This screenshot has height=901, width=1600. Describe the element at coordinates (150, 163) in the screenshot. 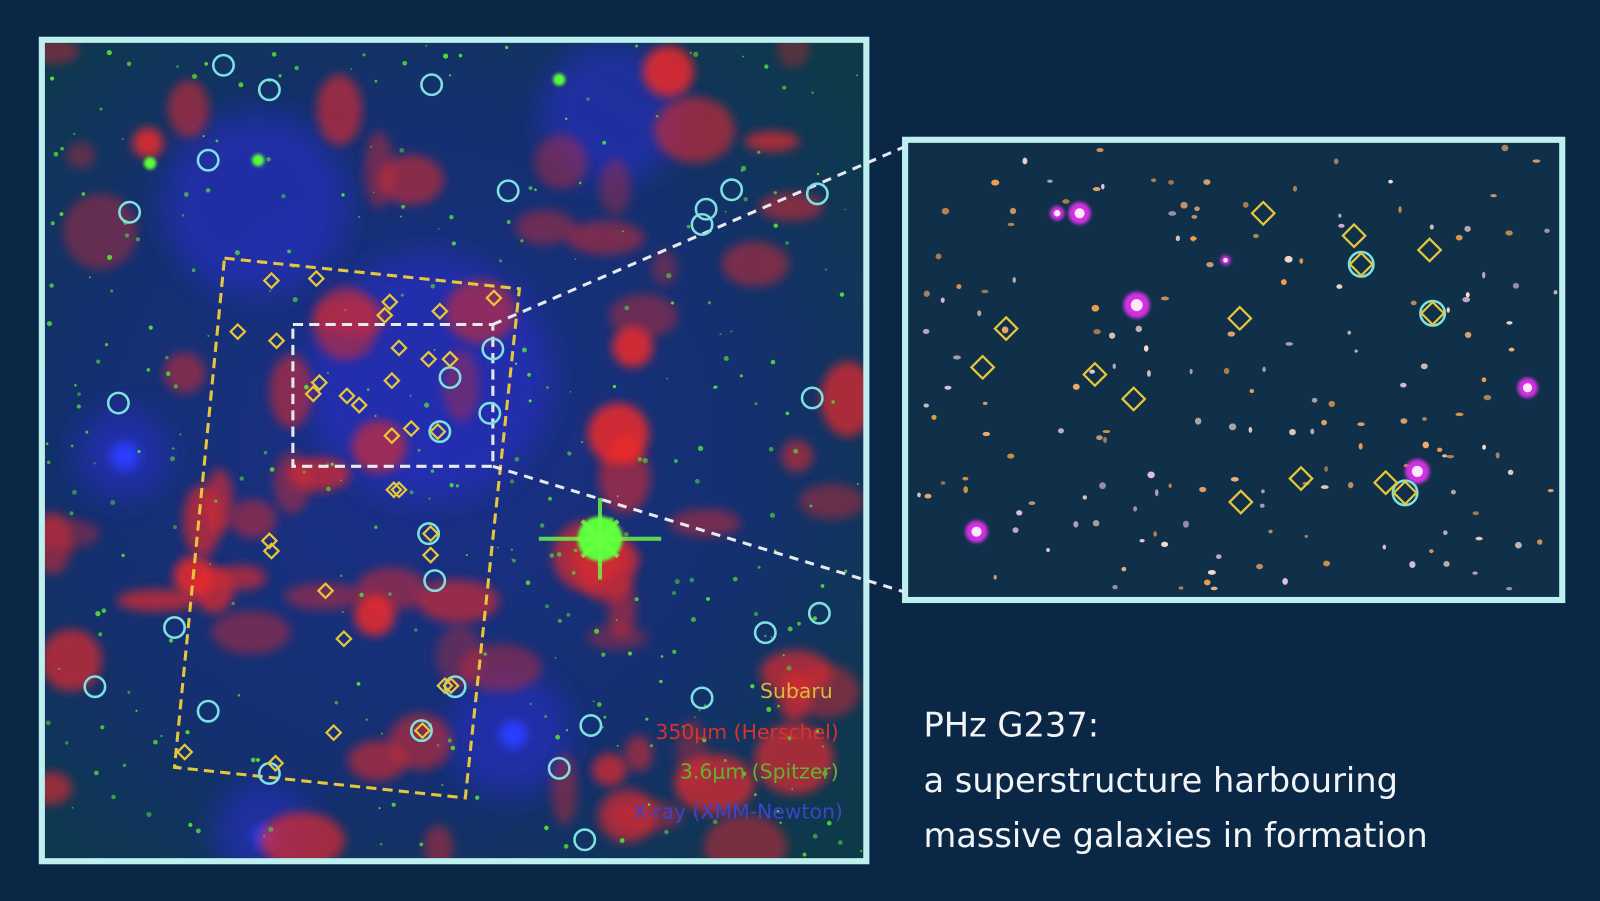

I see `bright-star` at that location.